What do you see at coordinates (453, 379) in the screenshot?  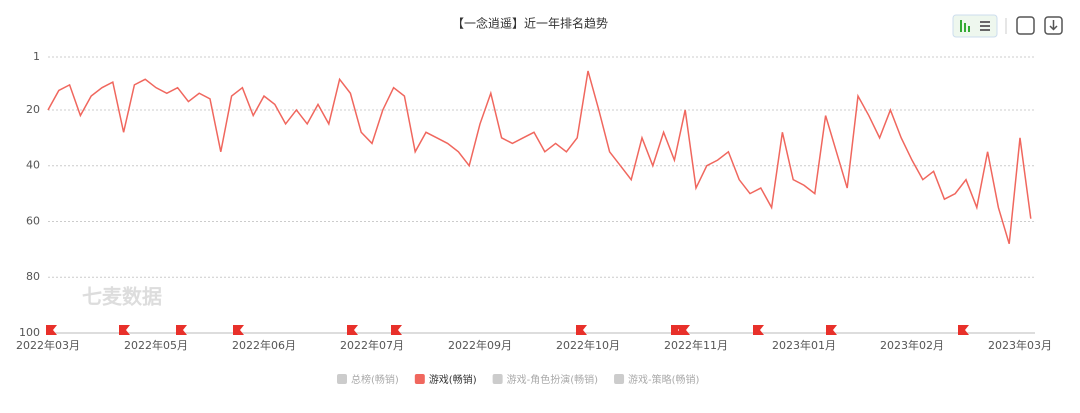 I see `legend-label: 游戏(畅销)` at bounding box center [453, 379].